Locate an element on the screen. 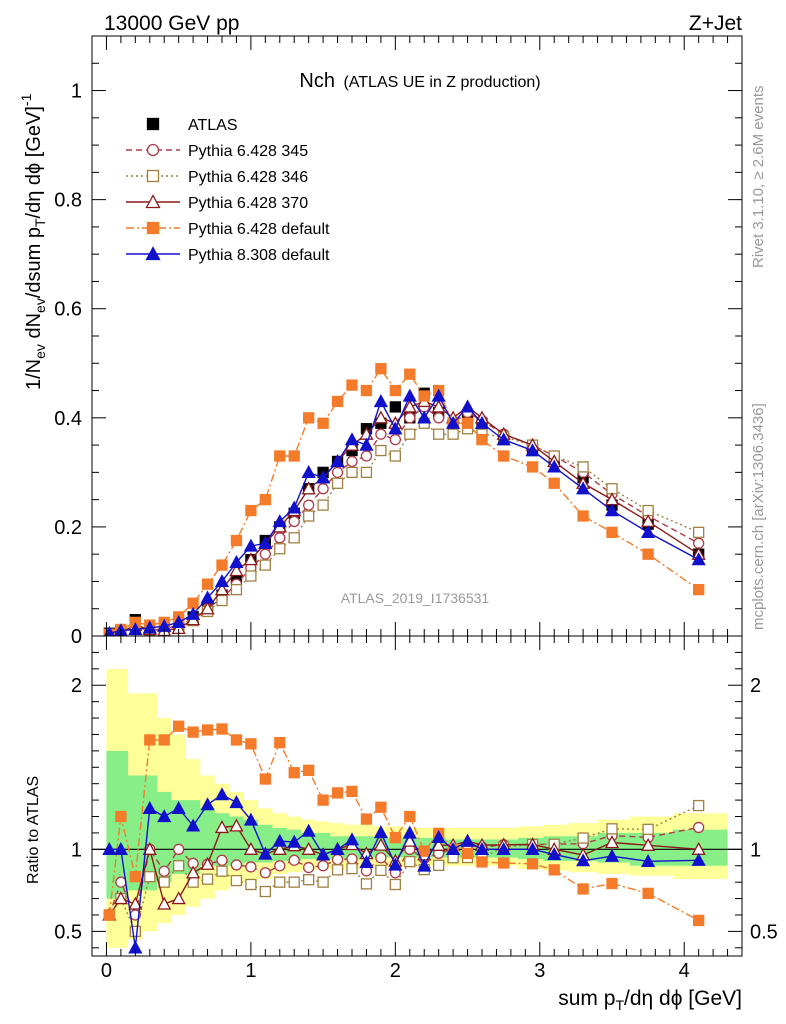 This screenshot has height=1024, width=786. ratio-tick-label: 2 is located at coordinates (76, 686).